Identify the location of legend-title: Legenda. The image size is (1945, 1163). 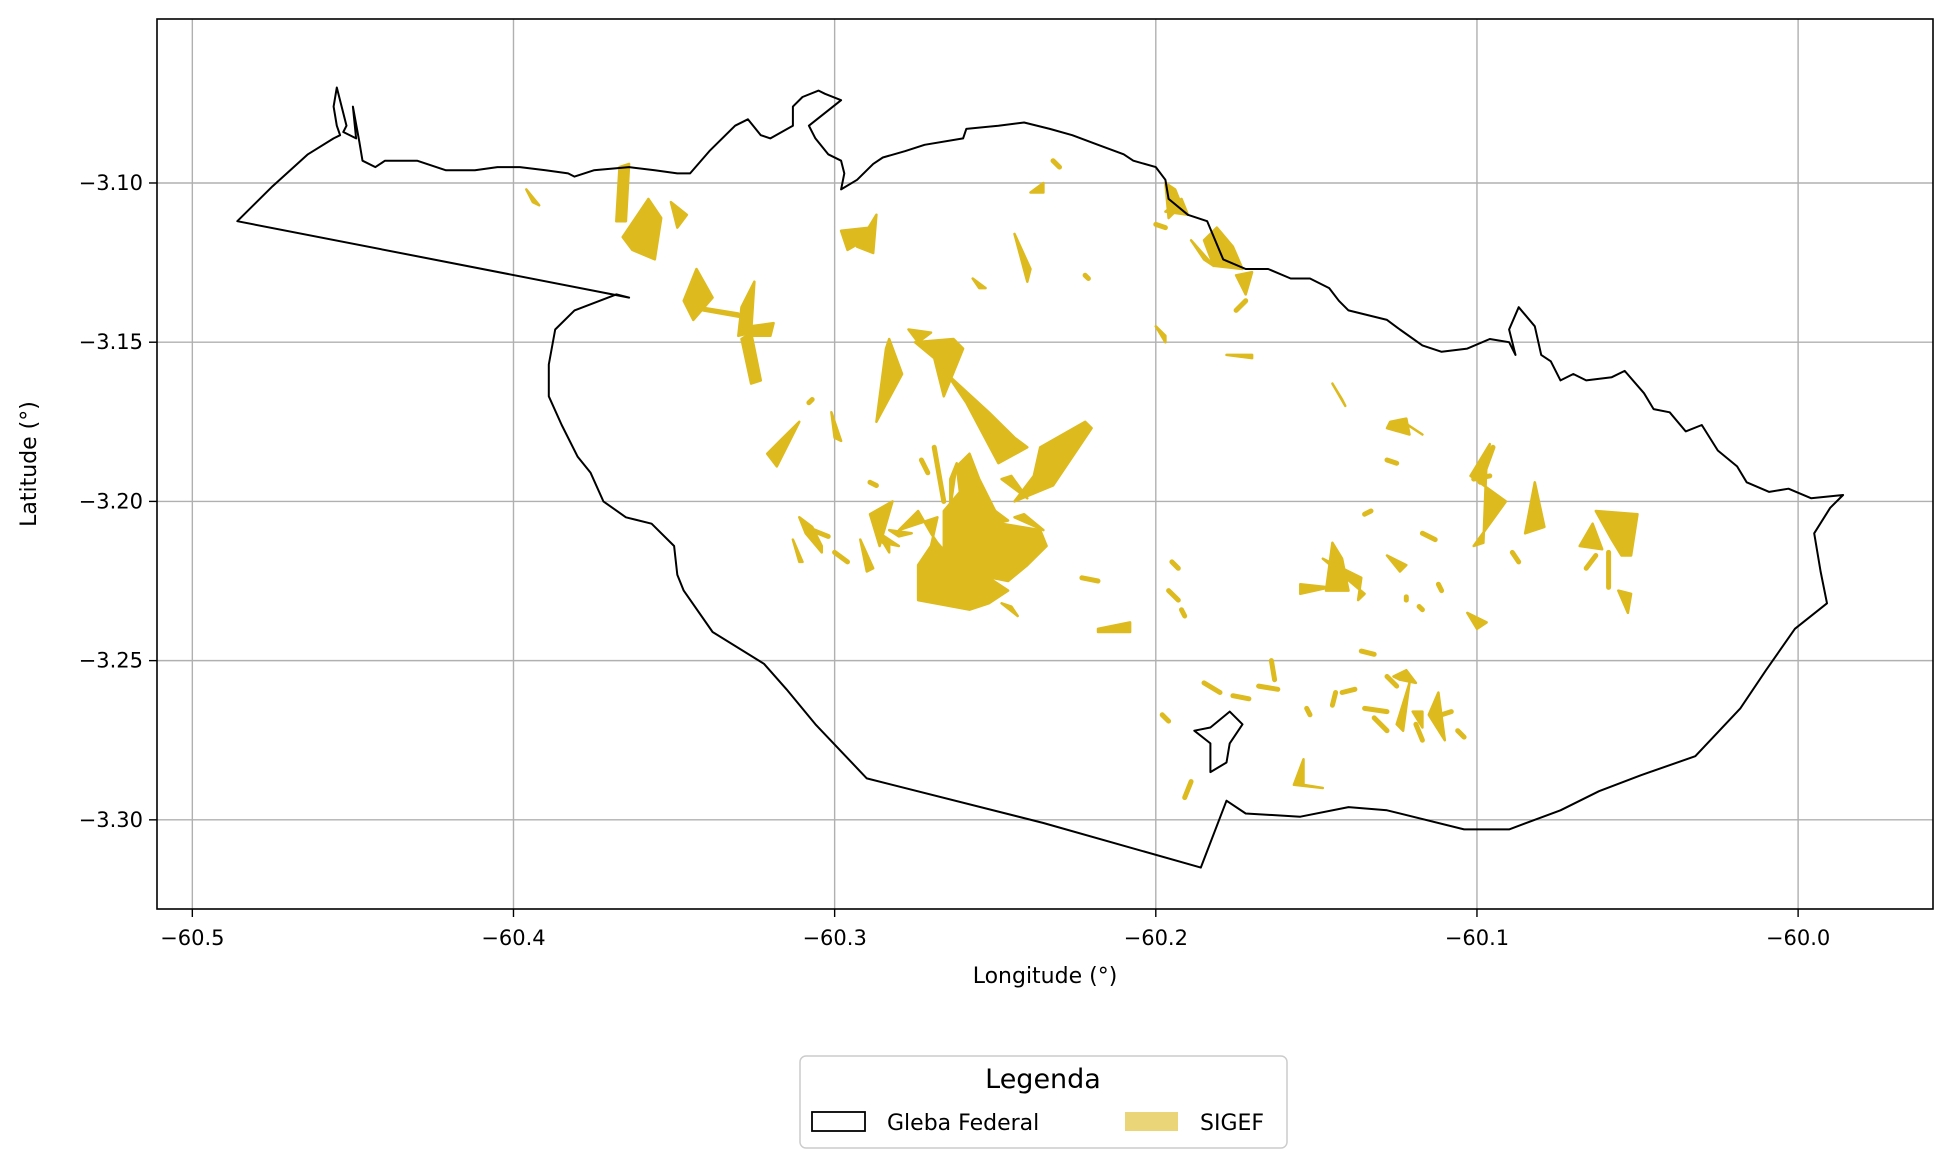
(1043, 1079).